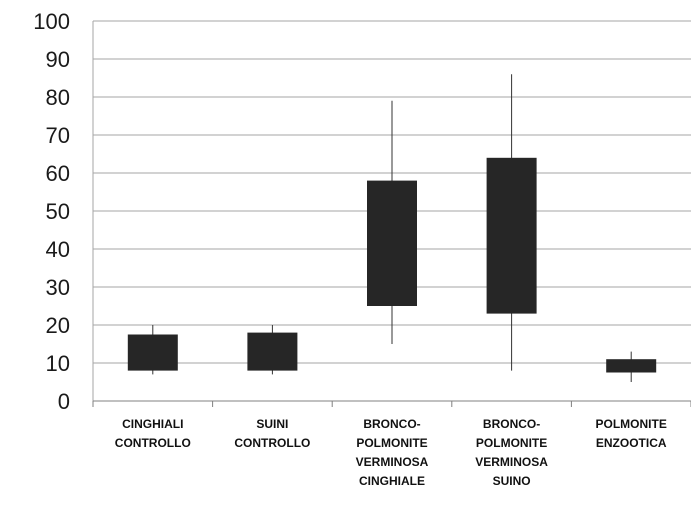  Describe the element at coordinates (51, 21) in the screenshot. I see `y-tick-label: 100` at that location.